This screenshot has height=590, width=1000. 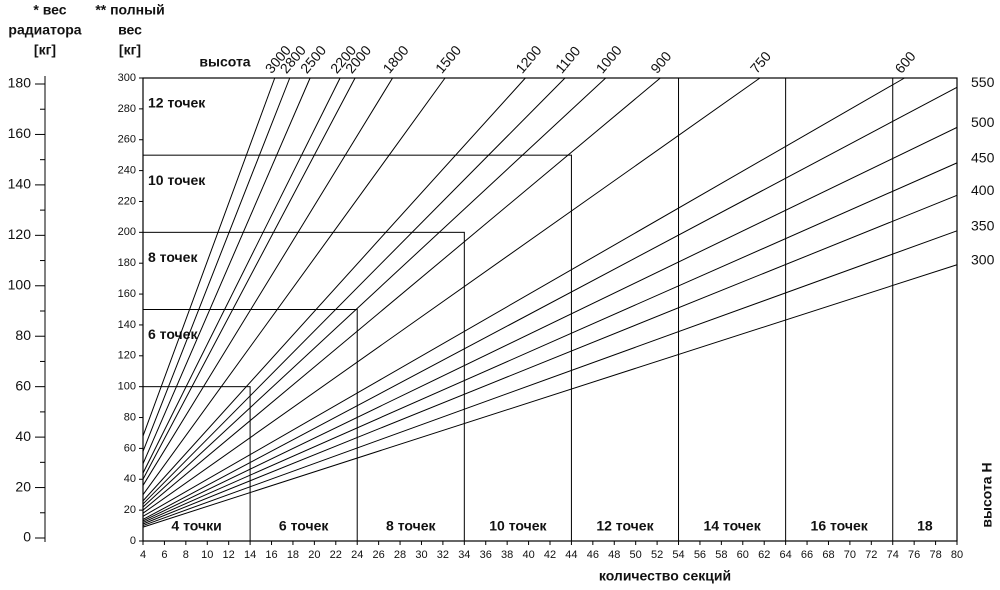 What do you see at coordinates (293, 555) in the screenshot?
I see `x-tick-label: 18` at bounding box center [293, 555].